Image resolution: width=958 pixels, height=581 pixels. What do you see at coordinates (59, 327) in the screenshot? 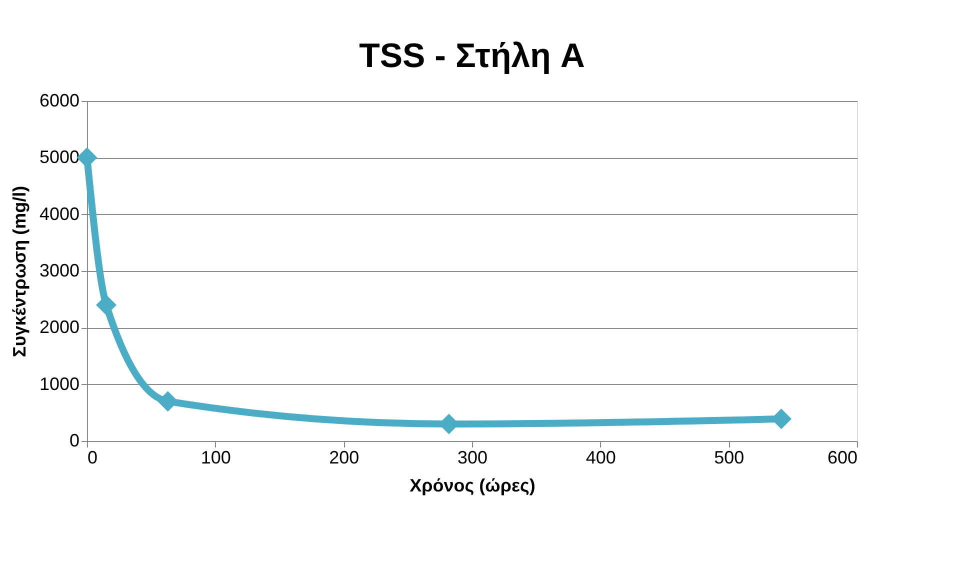
I see `y-tick-label: 2000` at bounding box center [59, 327].